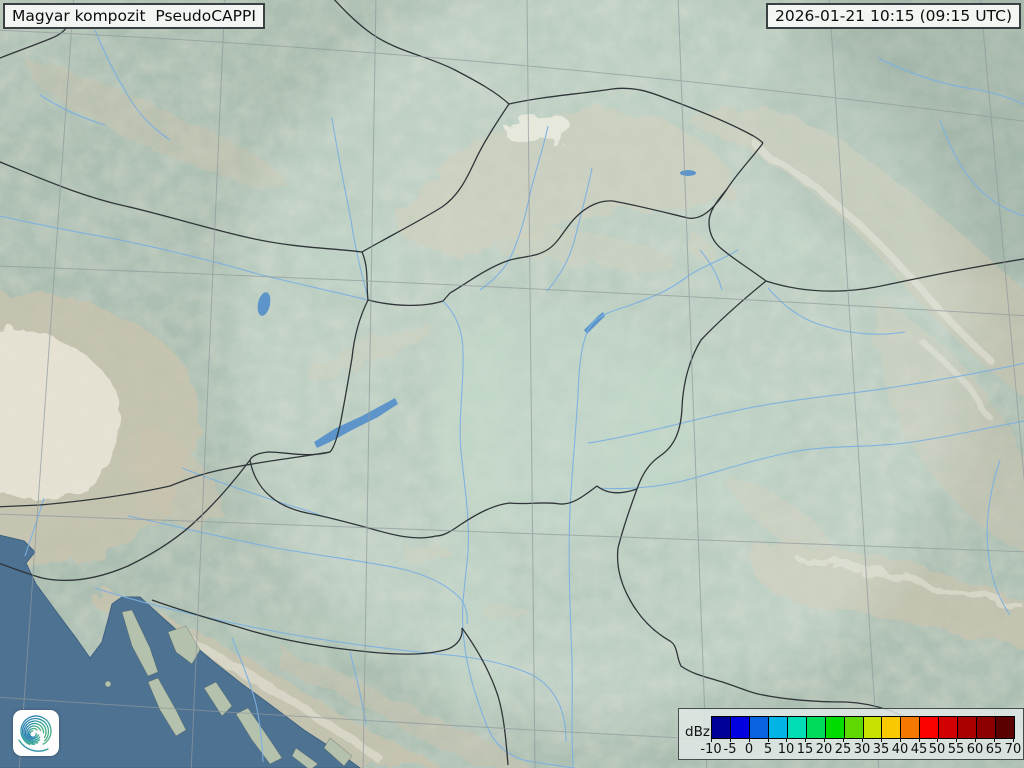 This screenshot has width=1024, height=768. I want to click on legend-tick-label: 50, so click(937, 749).